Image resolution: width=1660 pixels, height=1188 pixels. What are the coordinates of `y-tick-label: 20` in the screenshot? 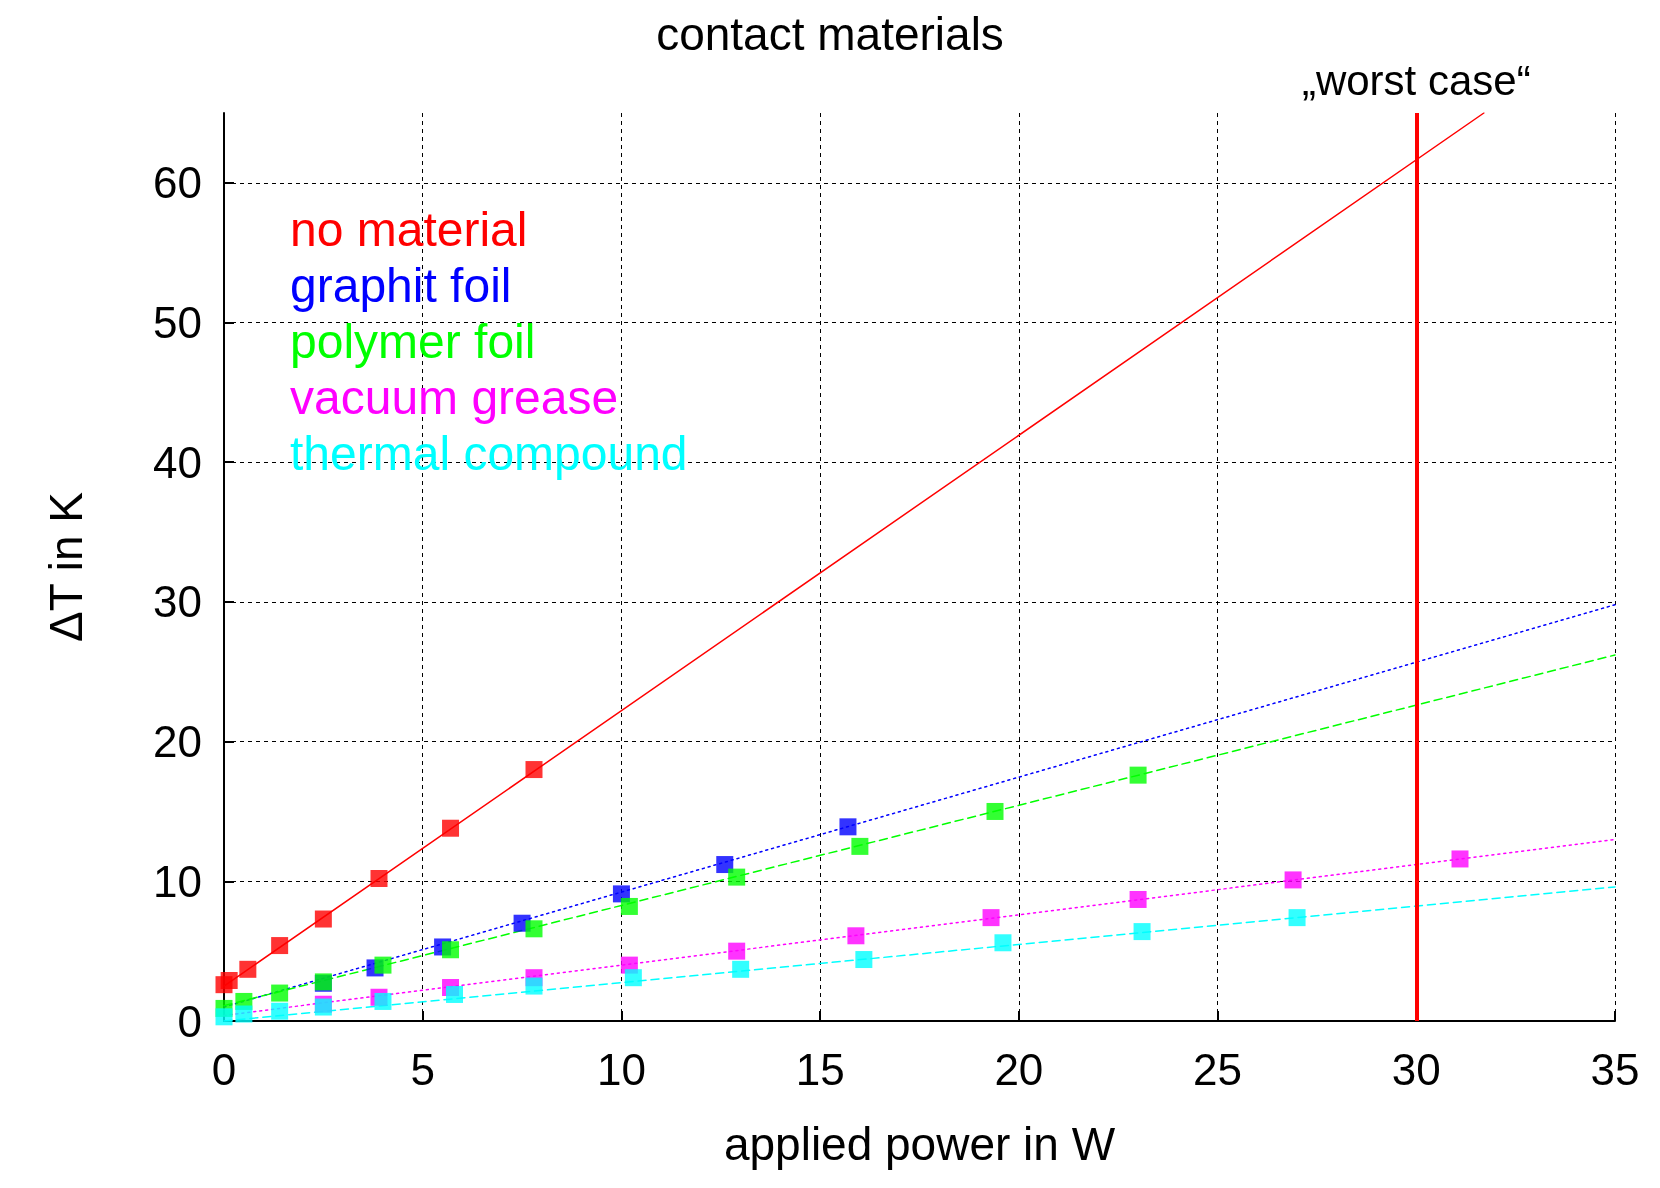 It's located at (177, 742).